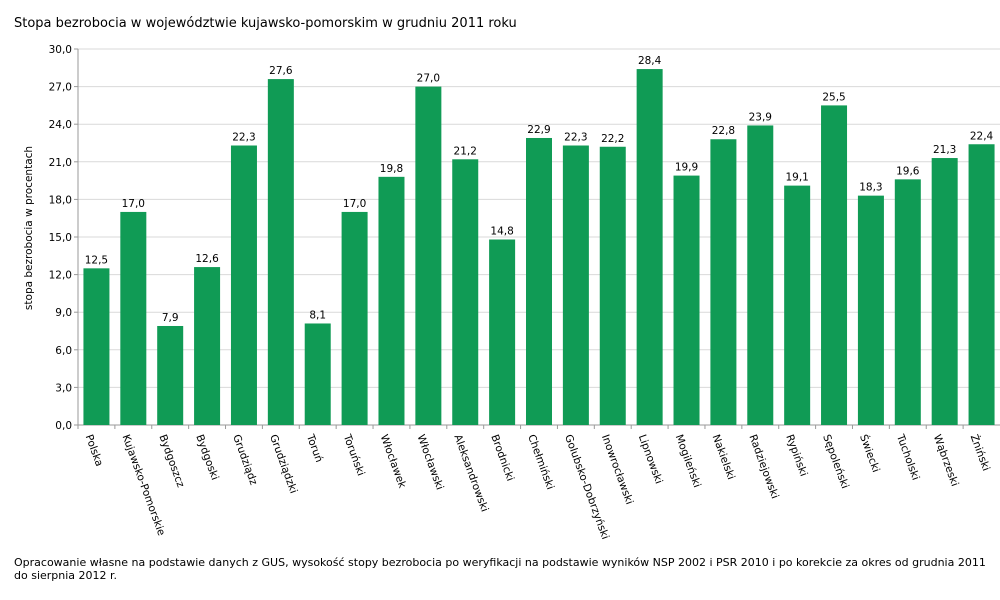 This screenshot has height=600, width=1000. Describe the element at coordinates (63, 388) in the screenshot. I see `y-tick-label: 3,0` at that location.